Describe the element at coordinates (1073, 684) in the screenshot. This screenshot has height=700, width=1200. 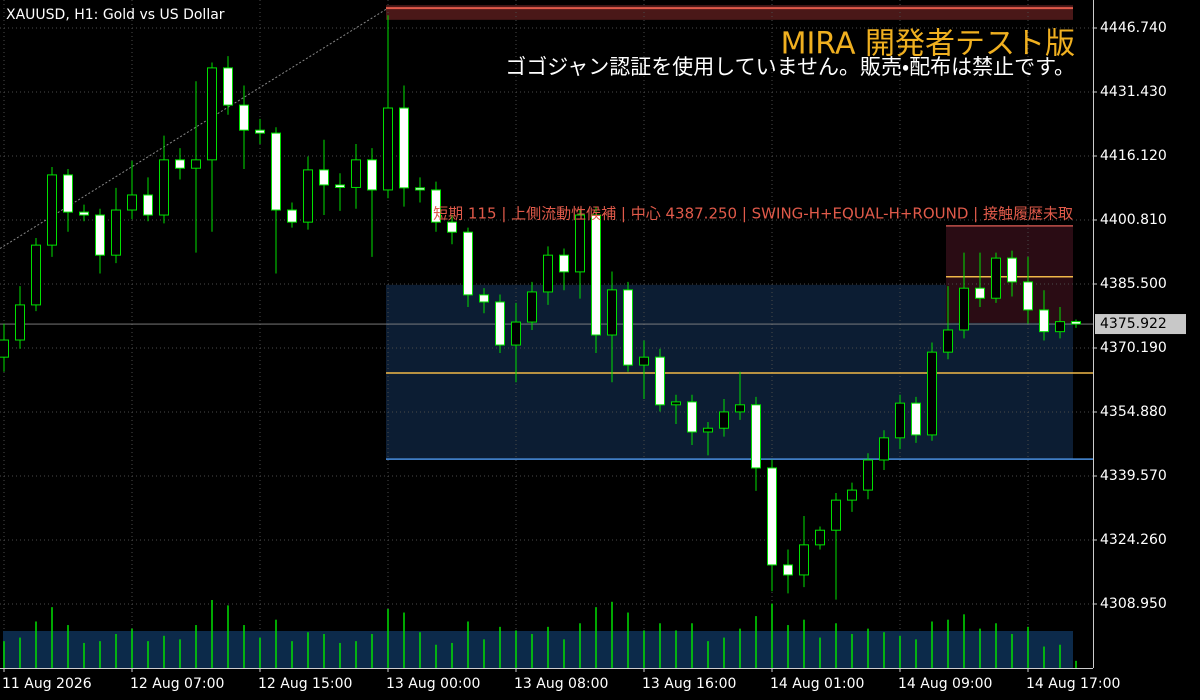
I see `x-tick-label: 14 Aug 17:00` at that location.